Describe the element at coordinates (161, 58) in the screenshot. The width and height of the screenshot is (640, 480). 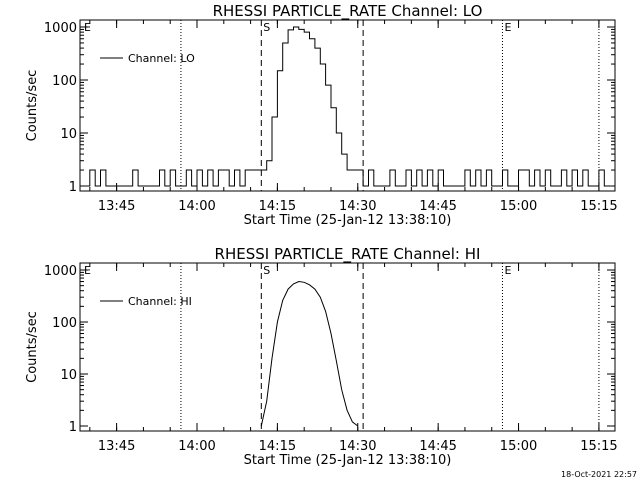
I see `legend-label: Channel: LO` at that location.